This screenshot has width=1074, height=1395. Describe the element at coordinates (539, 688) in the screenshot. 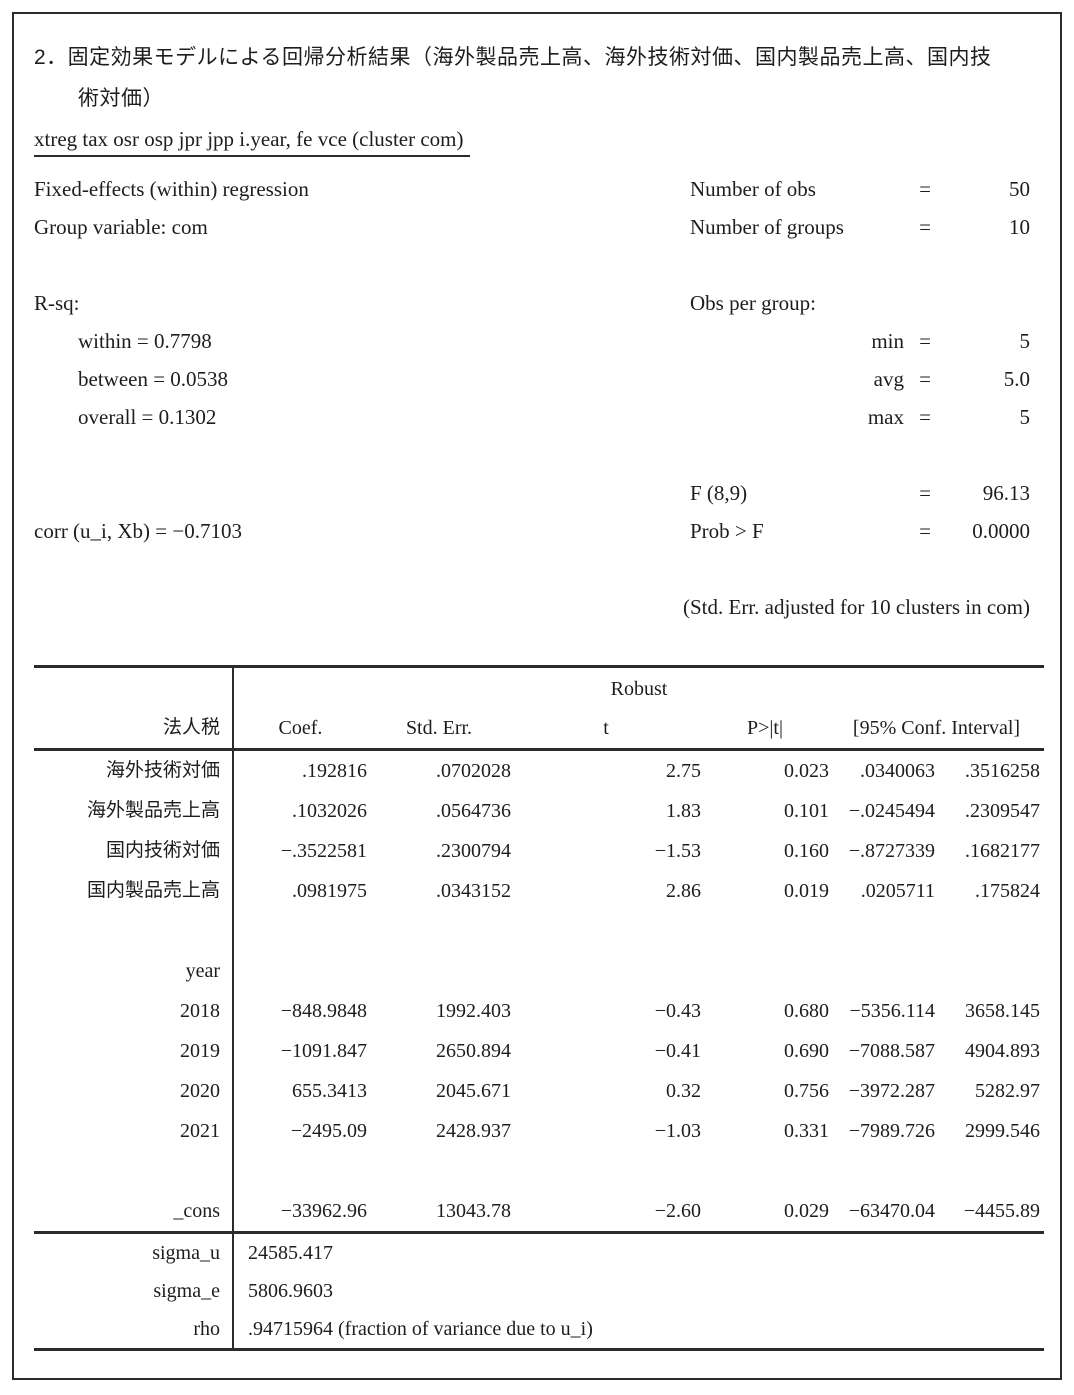

I see `robust-row: Robust` at that location.